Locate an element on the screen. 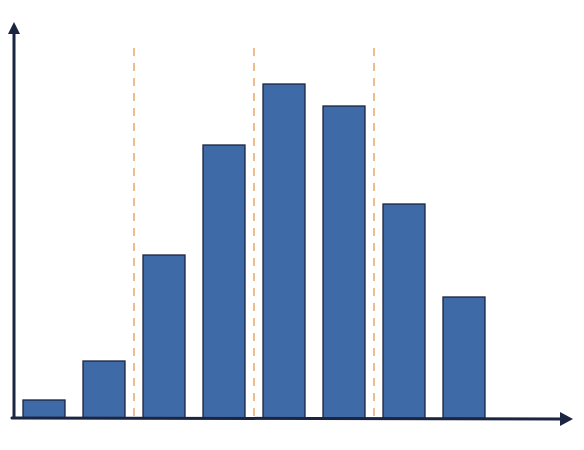  x-axis is located at coordinates (289, 418).